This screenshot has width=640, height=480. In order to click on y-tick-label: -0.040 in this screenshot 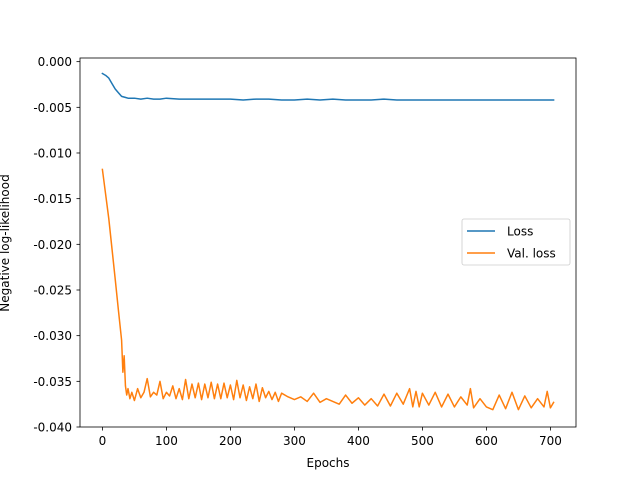, I will do `click(52, 428)`.